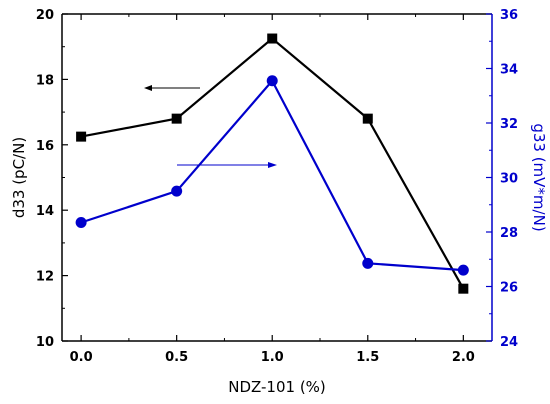 This screenshot has width=550, height=404. Describe the element at coordinates (272, 165) in the screenshot. I see `annotation-arrowhead-right` at that location.